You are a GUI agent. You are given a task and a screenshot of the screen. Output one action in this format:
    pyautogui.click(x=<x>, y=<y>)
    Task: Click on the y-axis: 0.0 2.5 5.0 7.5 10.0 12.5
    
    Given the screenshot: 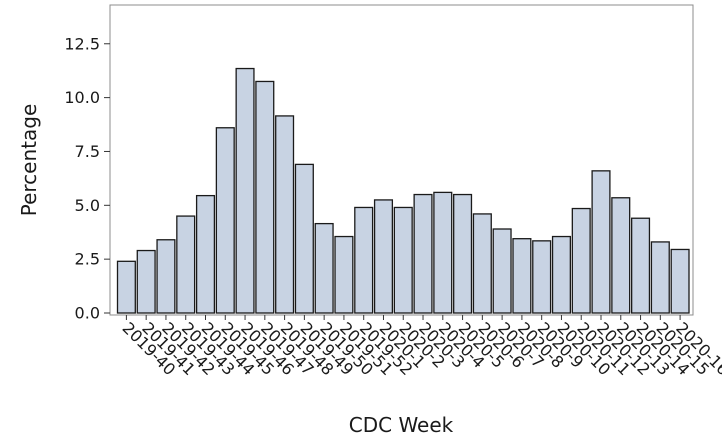 What is the action you would take?
    pyautogui.click(x=87, y=178)
    